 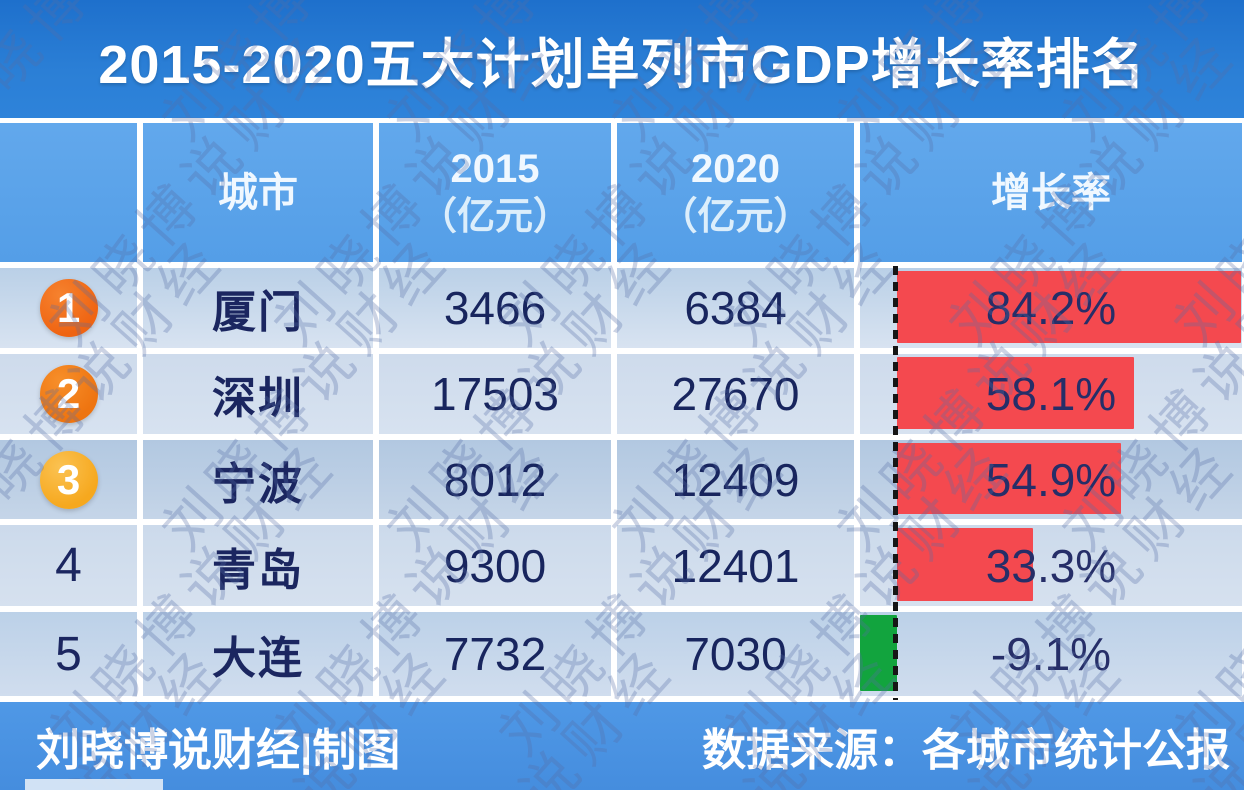 What do you see at coordinates (495, 479) in the screenshot?
I see `table-row-3-gdp2015: 8012` at bounding box center [495, 479].